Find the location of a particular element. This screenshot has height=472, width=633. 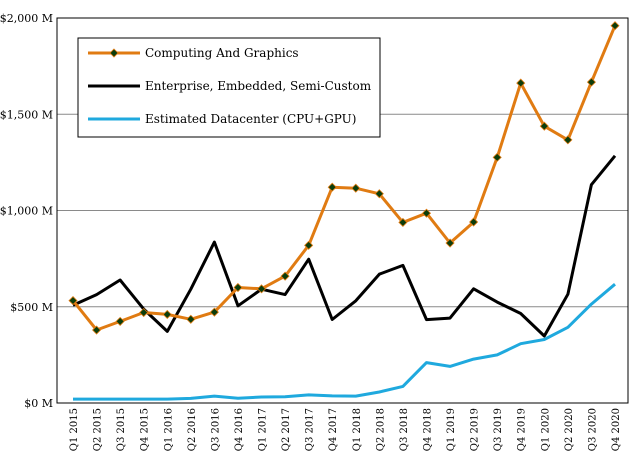

legend-marker is located at coordinates (114, 53).